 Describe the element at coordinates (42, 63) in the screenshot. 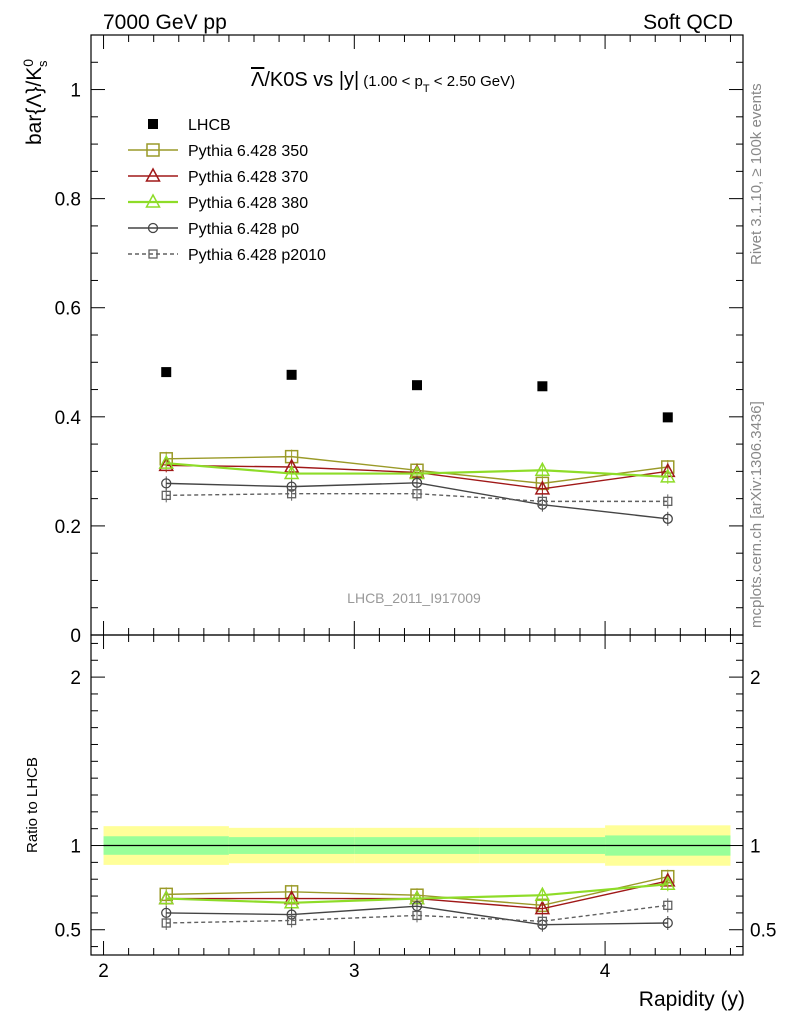

I see `main-y-axis-label-sub: s` at that location.